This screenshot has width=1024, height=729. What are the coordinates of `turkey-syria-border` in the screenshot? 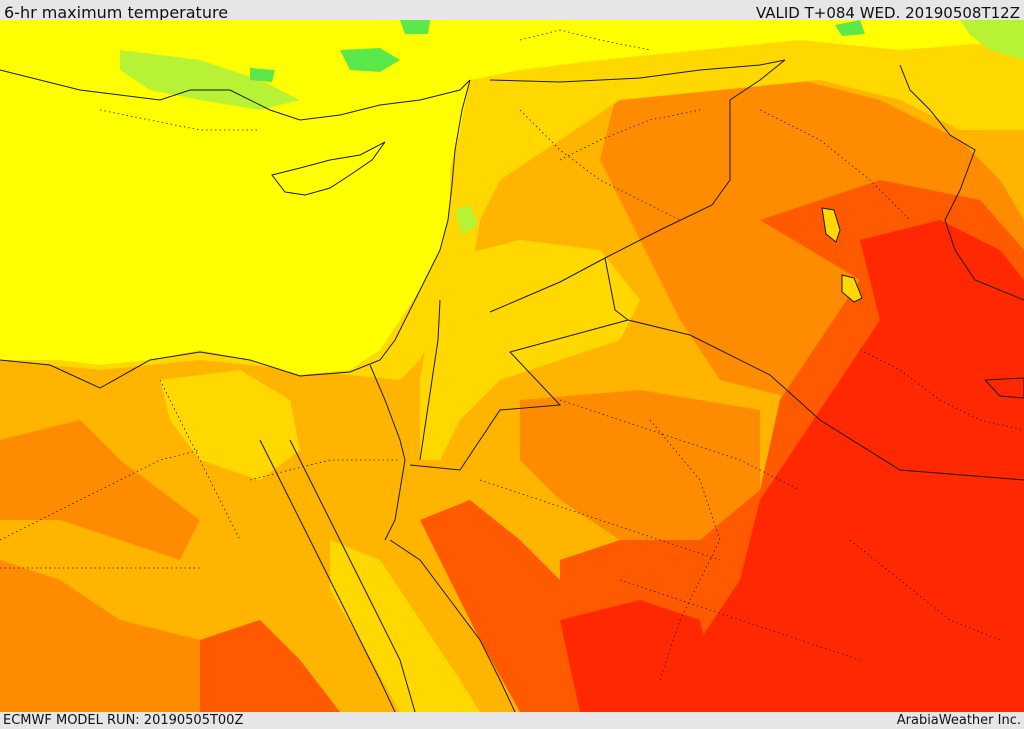 It's located at (637, 71).